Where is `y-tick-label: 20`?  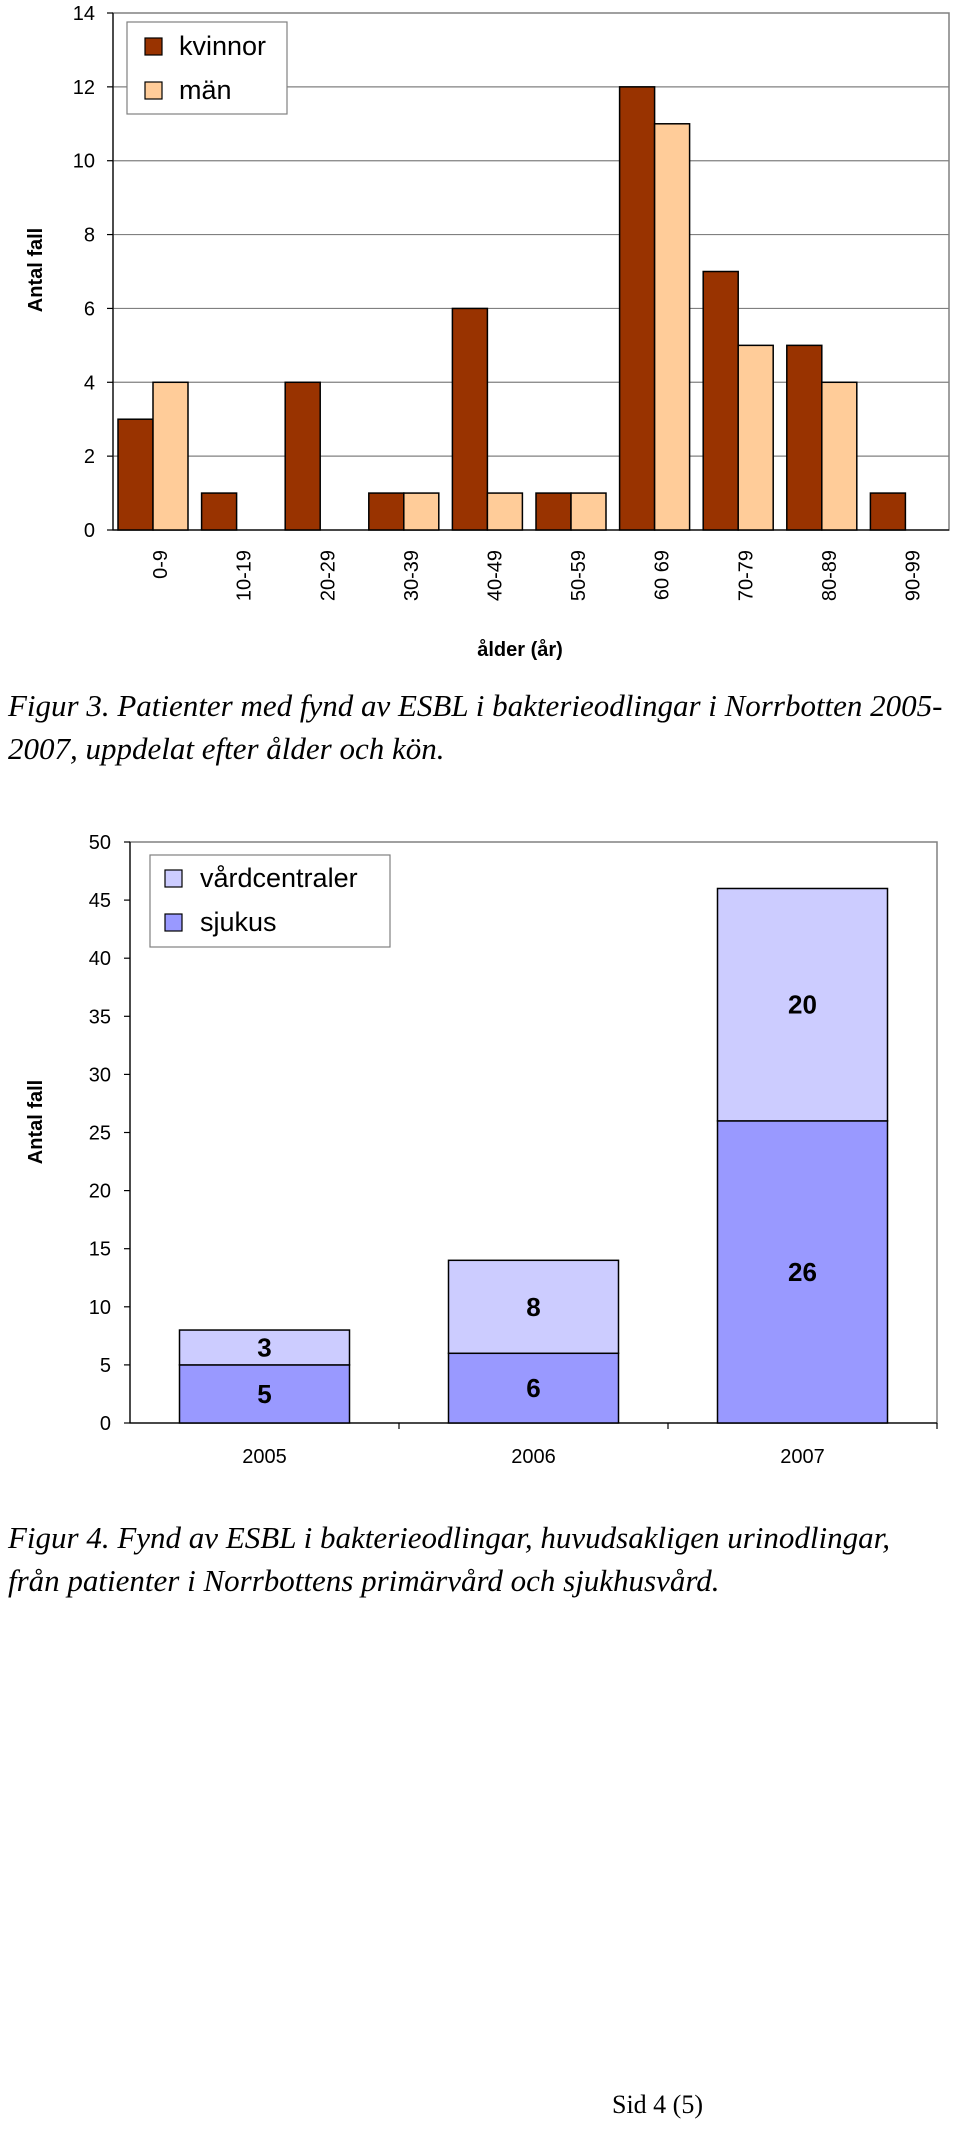 y-tick-label: 20 is located at coordinates (100, 1192).